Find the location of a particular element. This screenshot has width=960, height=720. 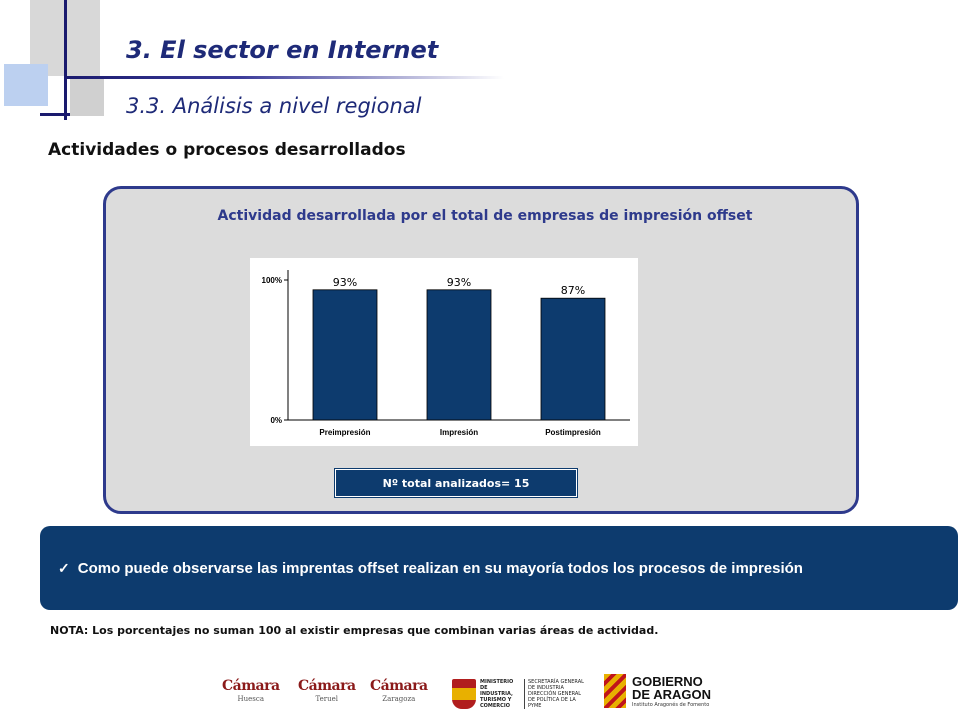

y-tick-label: 0% is located at coordinates (276, 420).